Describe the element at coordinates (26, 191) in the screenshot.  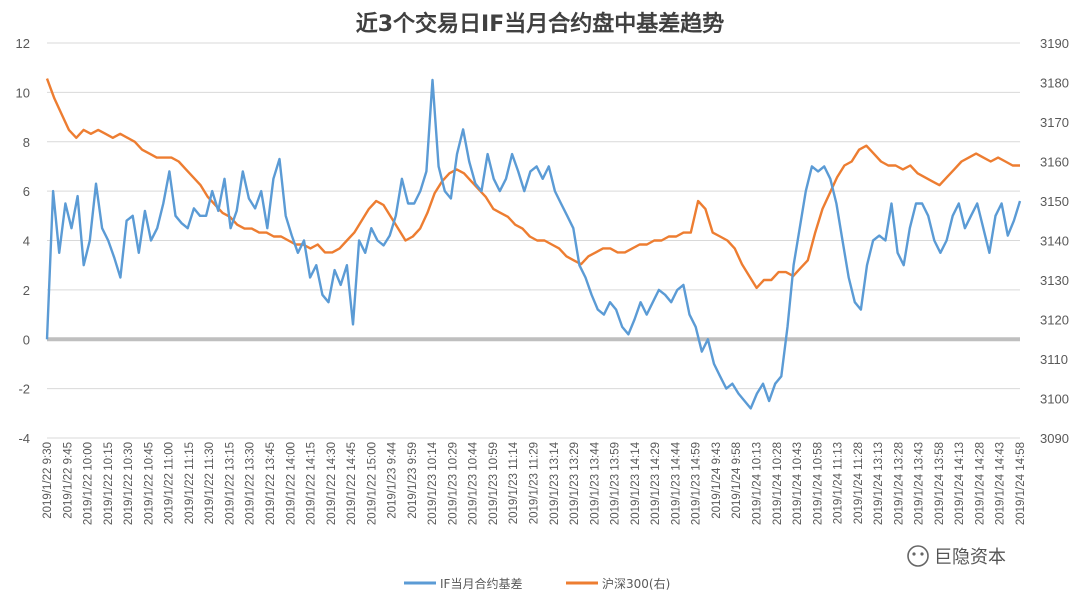
I see `y-left-tick-label: 6` at that location.